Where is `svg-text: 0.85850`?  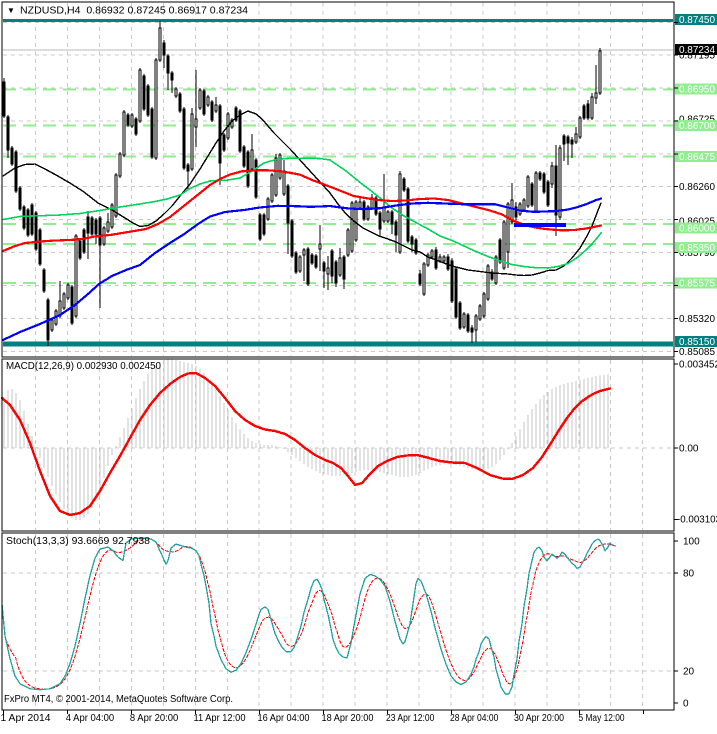
svg-text: 0.85850 is located at coordinates (697, 248).